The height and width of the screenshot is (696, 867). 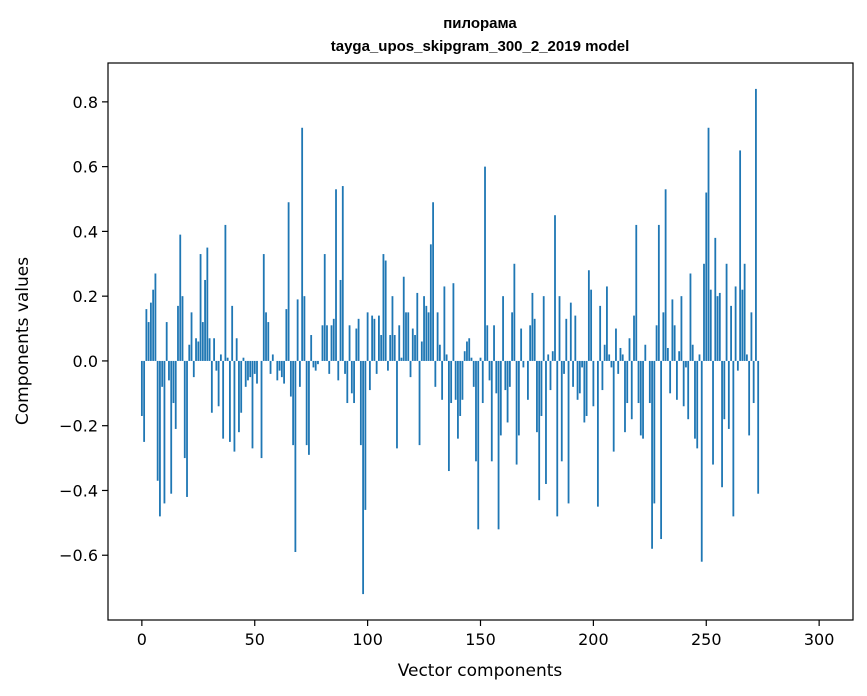 What do you see at coordinates (367, 639) in the screenshot?
I see `x-tick-label: 100` at bounding box center [367, 639].